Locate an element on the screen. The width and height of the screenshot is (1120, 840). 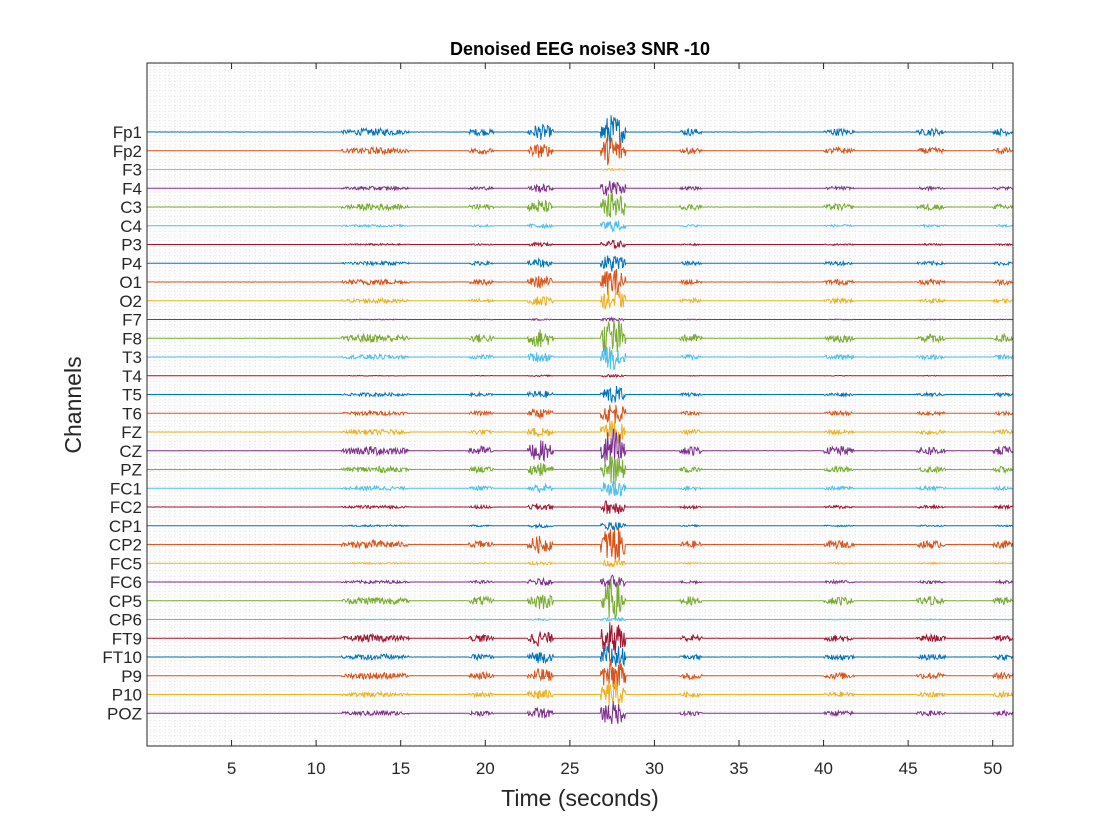
x-tick-label: 20 is located at coordinates (485, 768).